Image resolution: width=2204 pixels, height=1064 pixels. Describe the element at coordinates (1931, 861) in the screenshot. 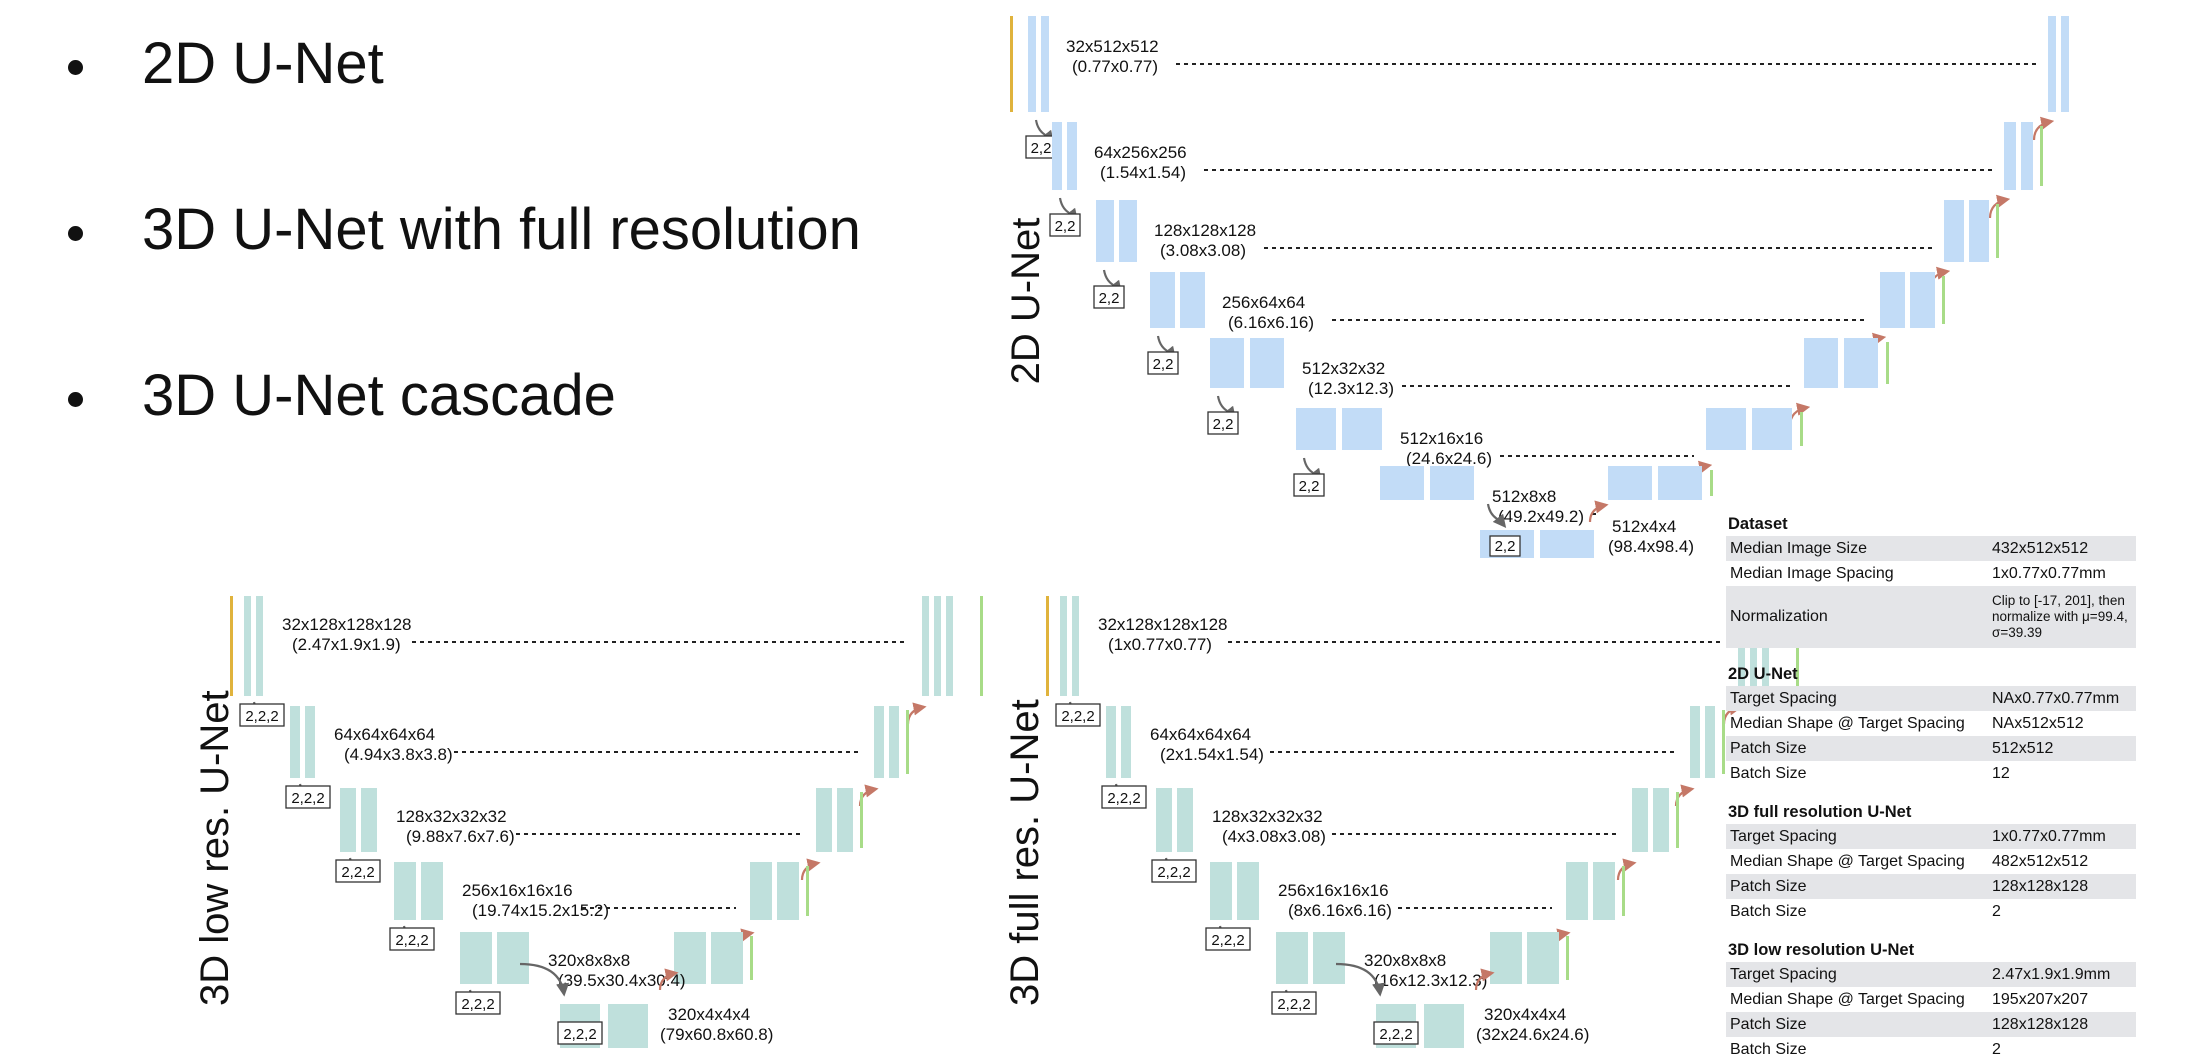

I see `table-row: Median Shape @ Target Spacing 482x512x512` at that location.